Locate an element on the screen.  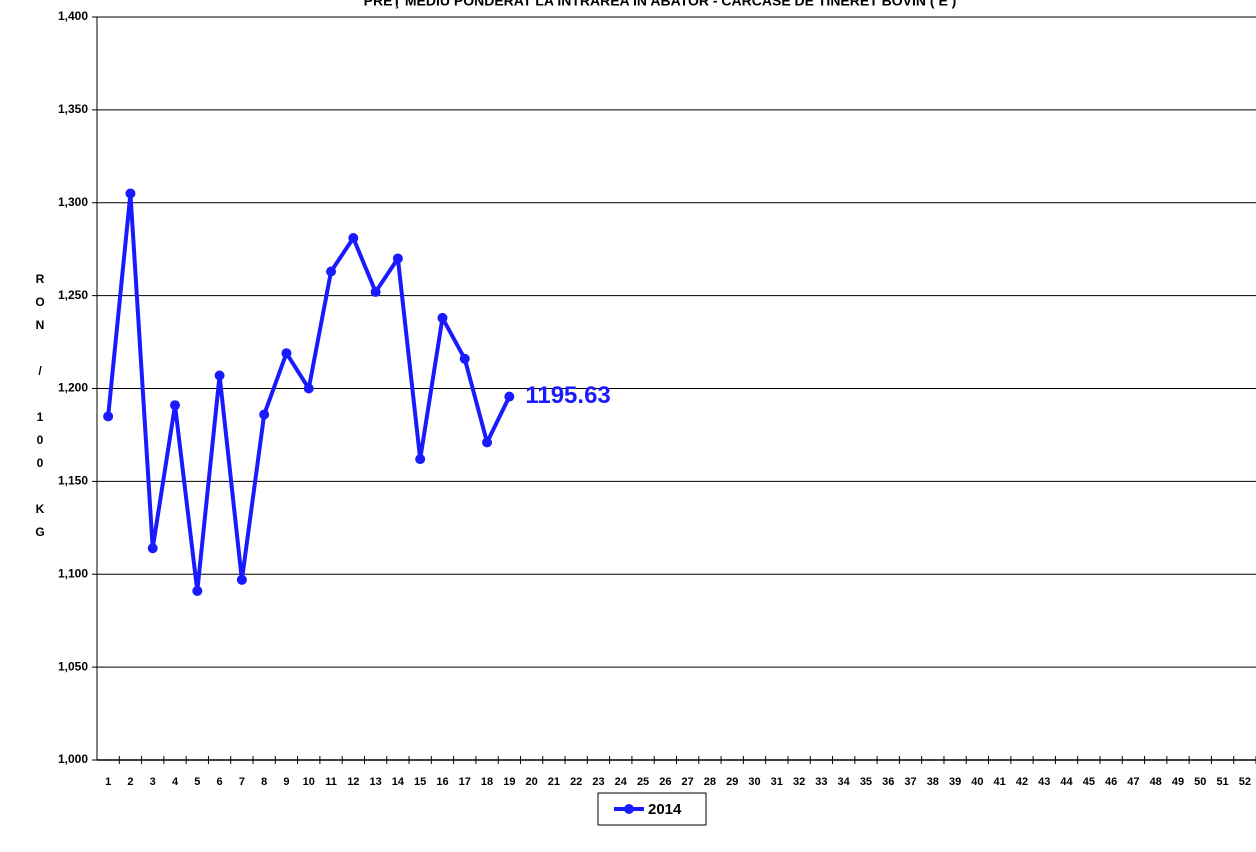
x-tick-label: 50 is located at coordinates (1200, 782).